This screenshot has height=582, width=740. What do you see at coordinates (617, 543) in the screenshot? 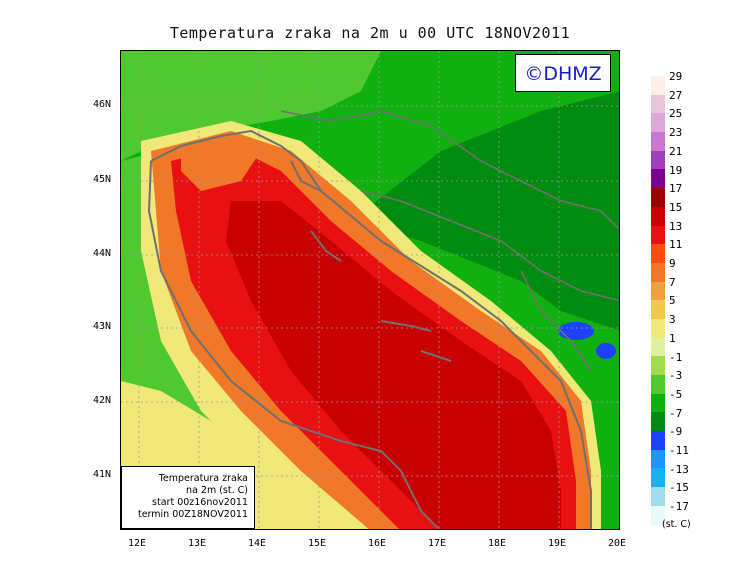
I see `longitude-label: 20E` at bounding box center [617, 543].